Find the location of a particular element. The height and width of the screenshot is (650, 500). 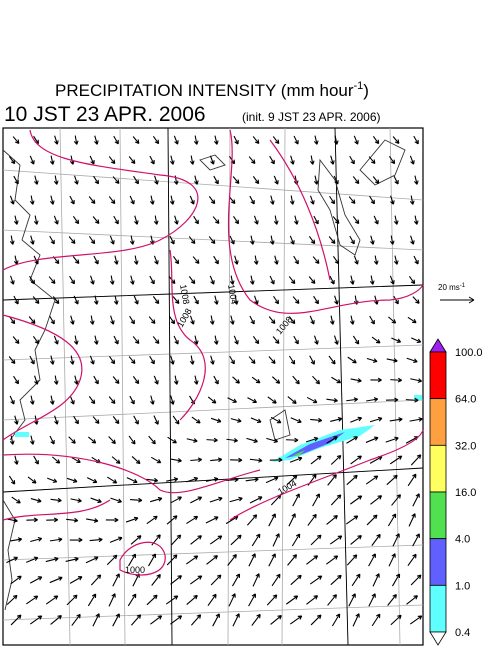

title-exponent: -1 is located at coordinates (359, 86).